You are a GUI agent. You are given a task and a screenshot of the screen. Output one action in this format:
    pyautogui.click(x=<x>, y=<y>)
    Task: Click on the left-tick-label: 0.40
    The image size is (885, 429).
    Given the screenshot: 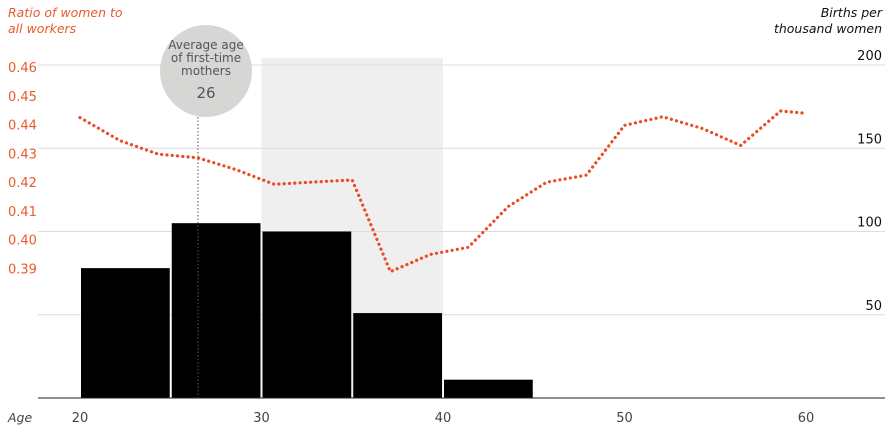 What is the action you would take?
    pyautogui.click(x=22, y=241)
    